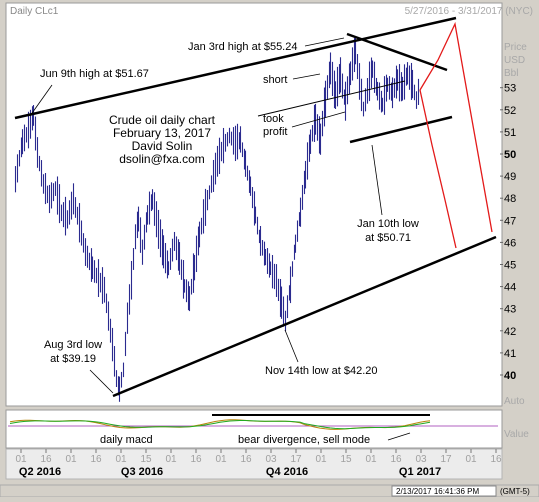  Describe the element at coordinates (73, 359) in the screenshot. I see `annotation-aug3-b: at $39.19` at that location.